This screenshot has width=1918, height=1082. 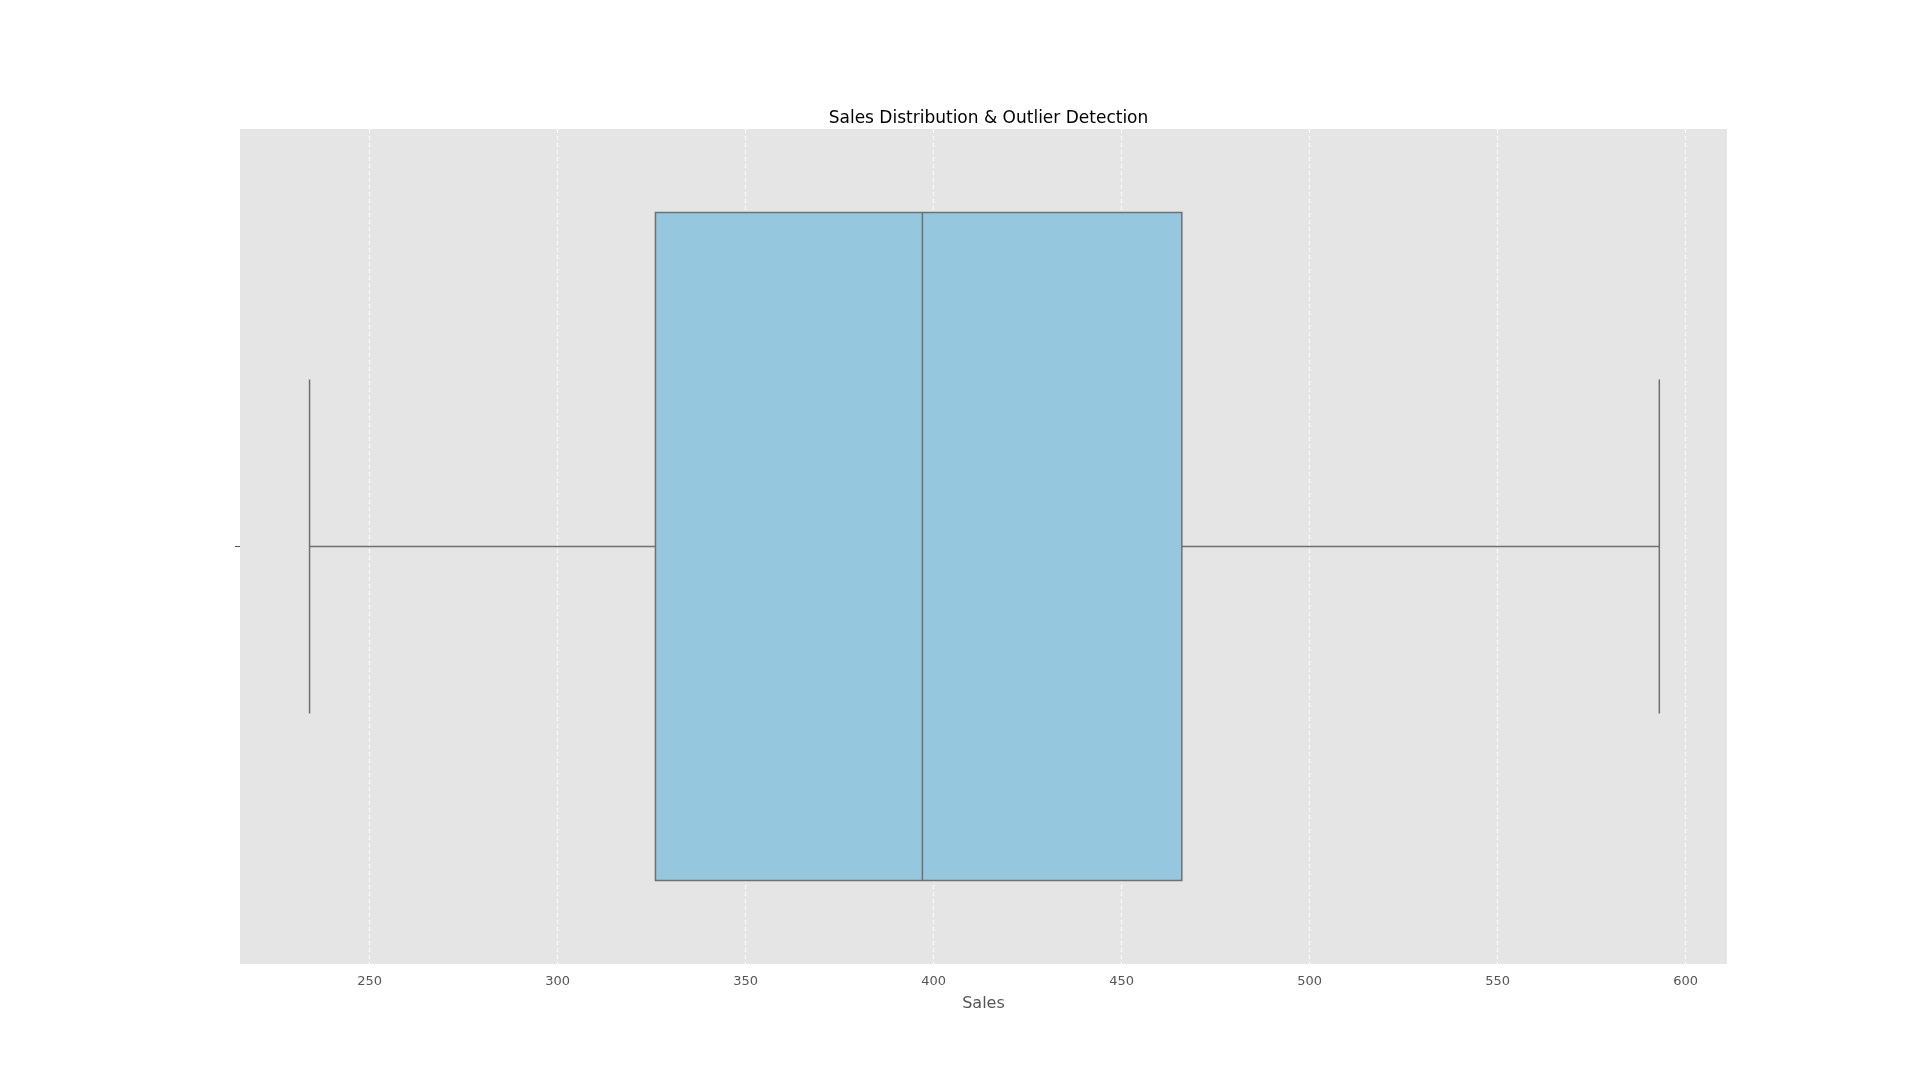 What do you see at coordinates (988, 116) in the screenshot?
I see `chart-title: Sales Distribution & Outlier Detection` at bounding box center [988, 116].